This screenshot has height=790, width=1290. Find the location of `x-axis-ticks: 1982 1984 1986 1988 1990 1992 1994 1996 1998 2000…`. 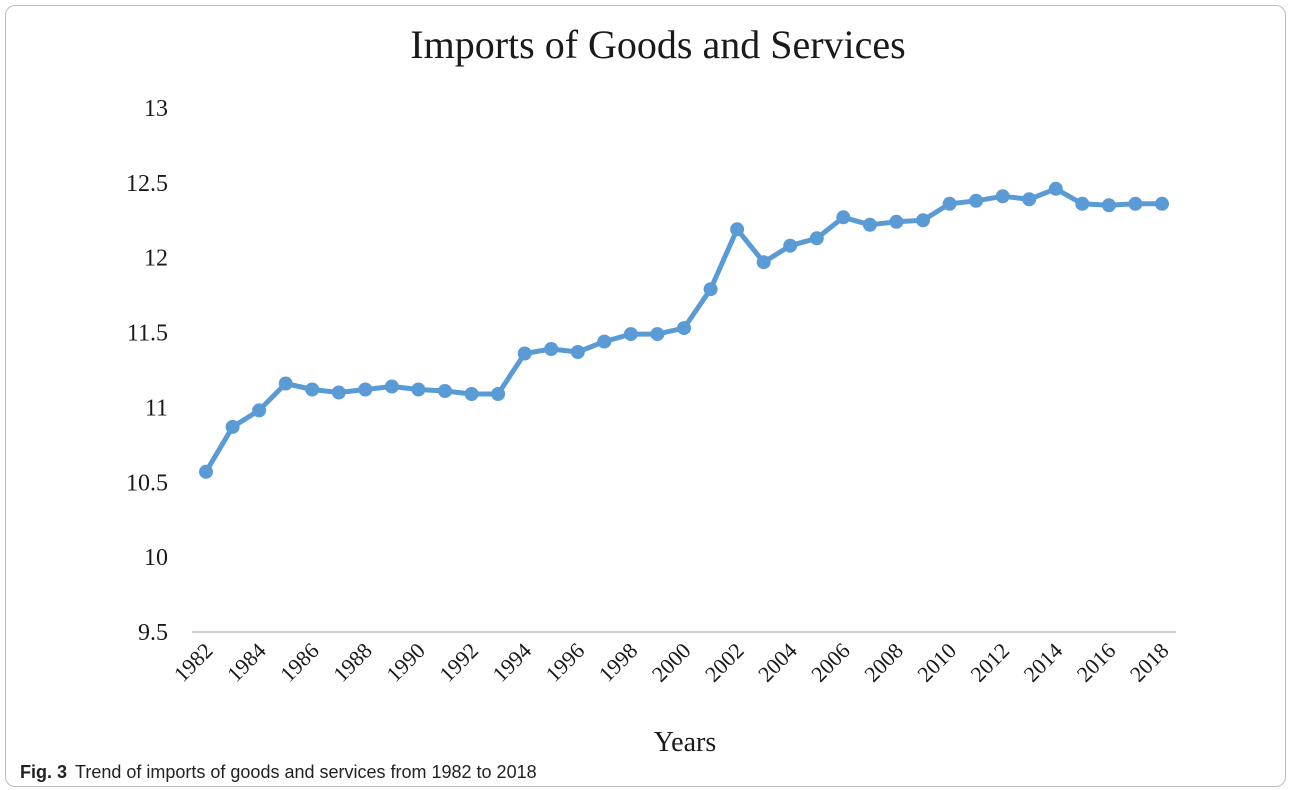

x-axis-ticks: 1982 1984 1986 1988 1990 1992 1994 1996 1998 2000… is located at coordinates (671, 662).